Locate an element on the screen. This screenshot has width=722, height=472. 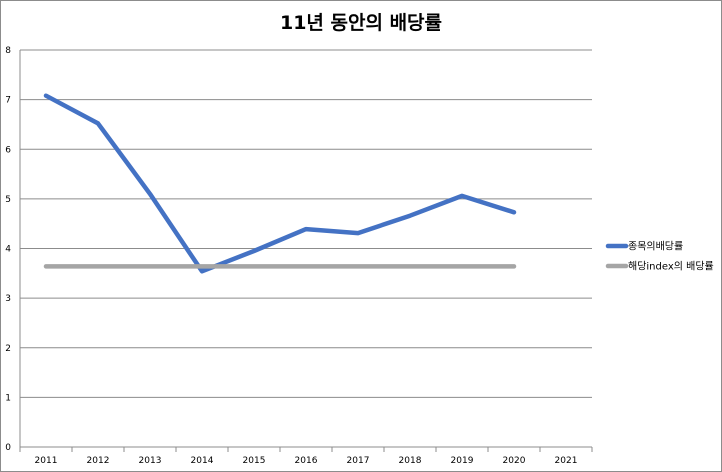
y-tick-label: 0 is located at coordinates (8, 448).